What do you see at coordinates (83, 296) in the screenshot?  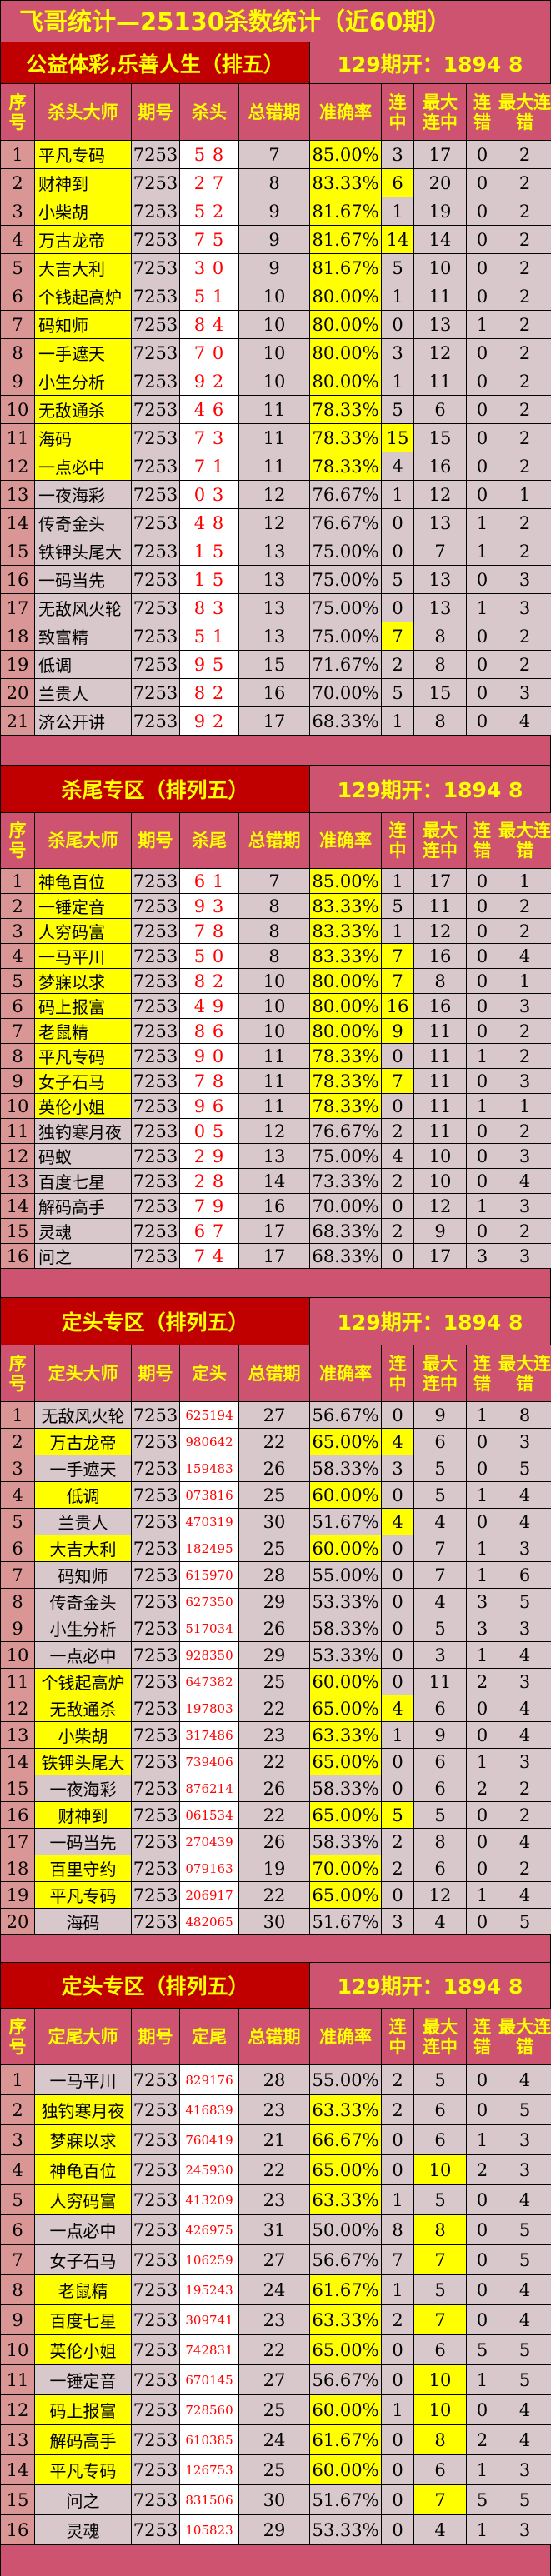 I see `cell-master-name: 个钱起高炉` at bounding box center [83, 296].